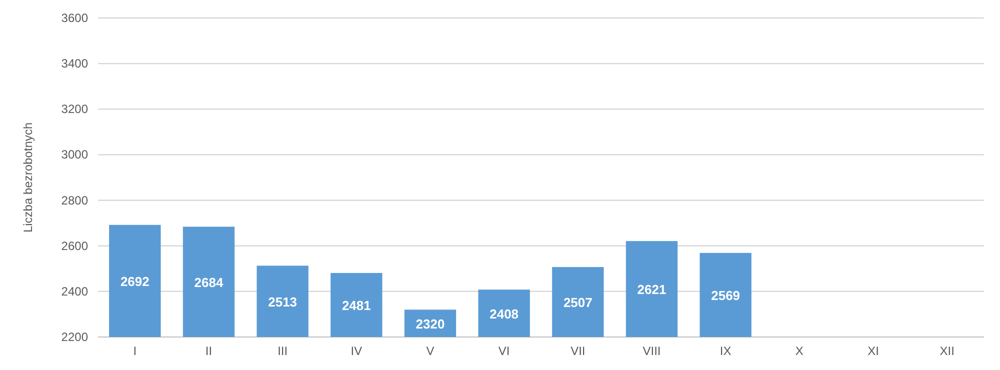  Describe the element at coordinates (651, 351) in the screenshot. I see `x-tick-label: VIII` at that location.